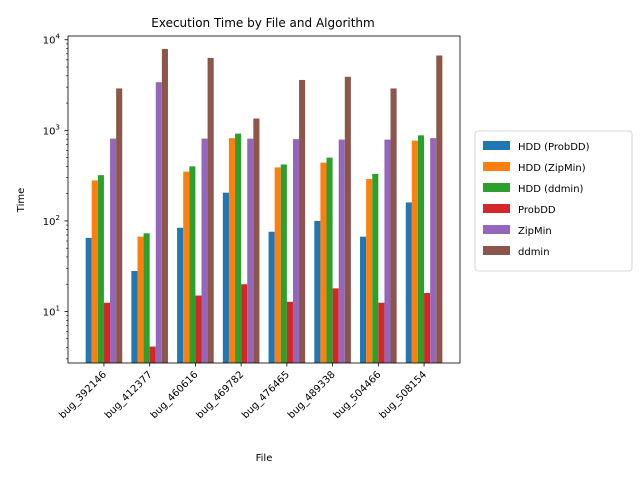 The height and width of the screenshot is (480, 640). I want to click on x-axis-title: File, so click(264, 458).